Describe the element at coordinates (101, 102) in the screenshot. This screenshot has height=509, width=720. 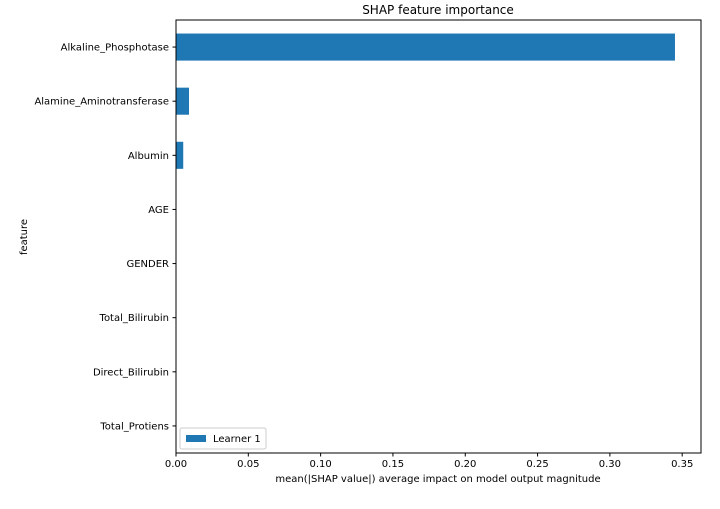
I see `y-tick-label: Alamine_Aminotransferase` at that location.